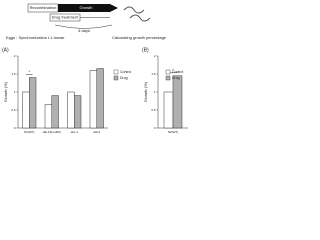 This screenshot has width=320, height=240. I want to click on x-tick-label: daf-2, so click(96, 132).